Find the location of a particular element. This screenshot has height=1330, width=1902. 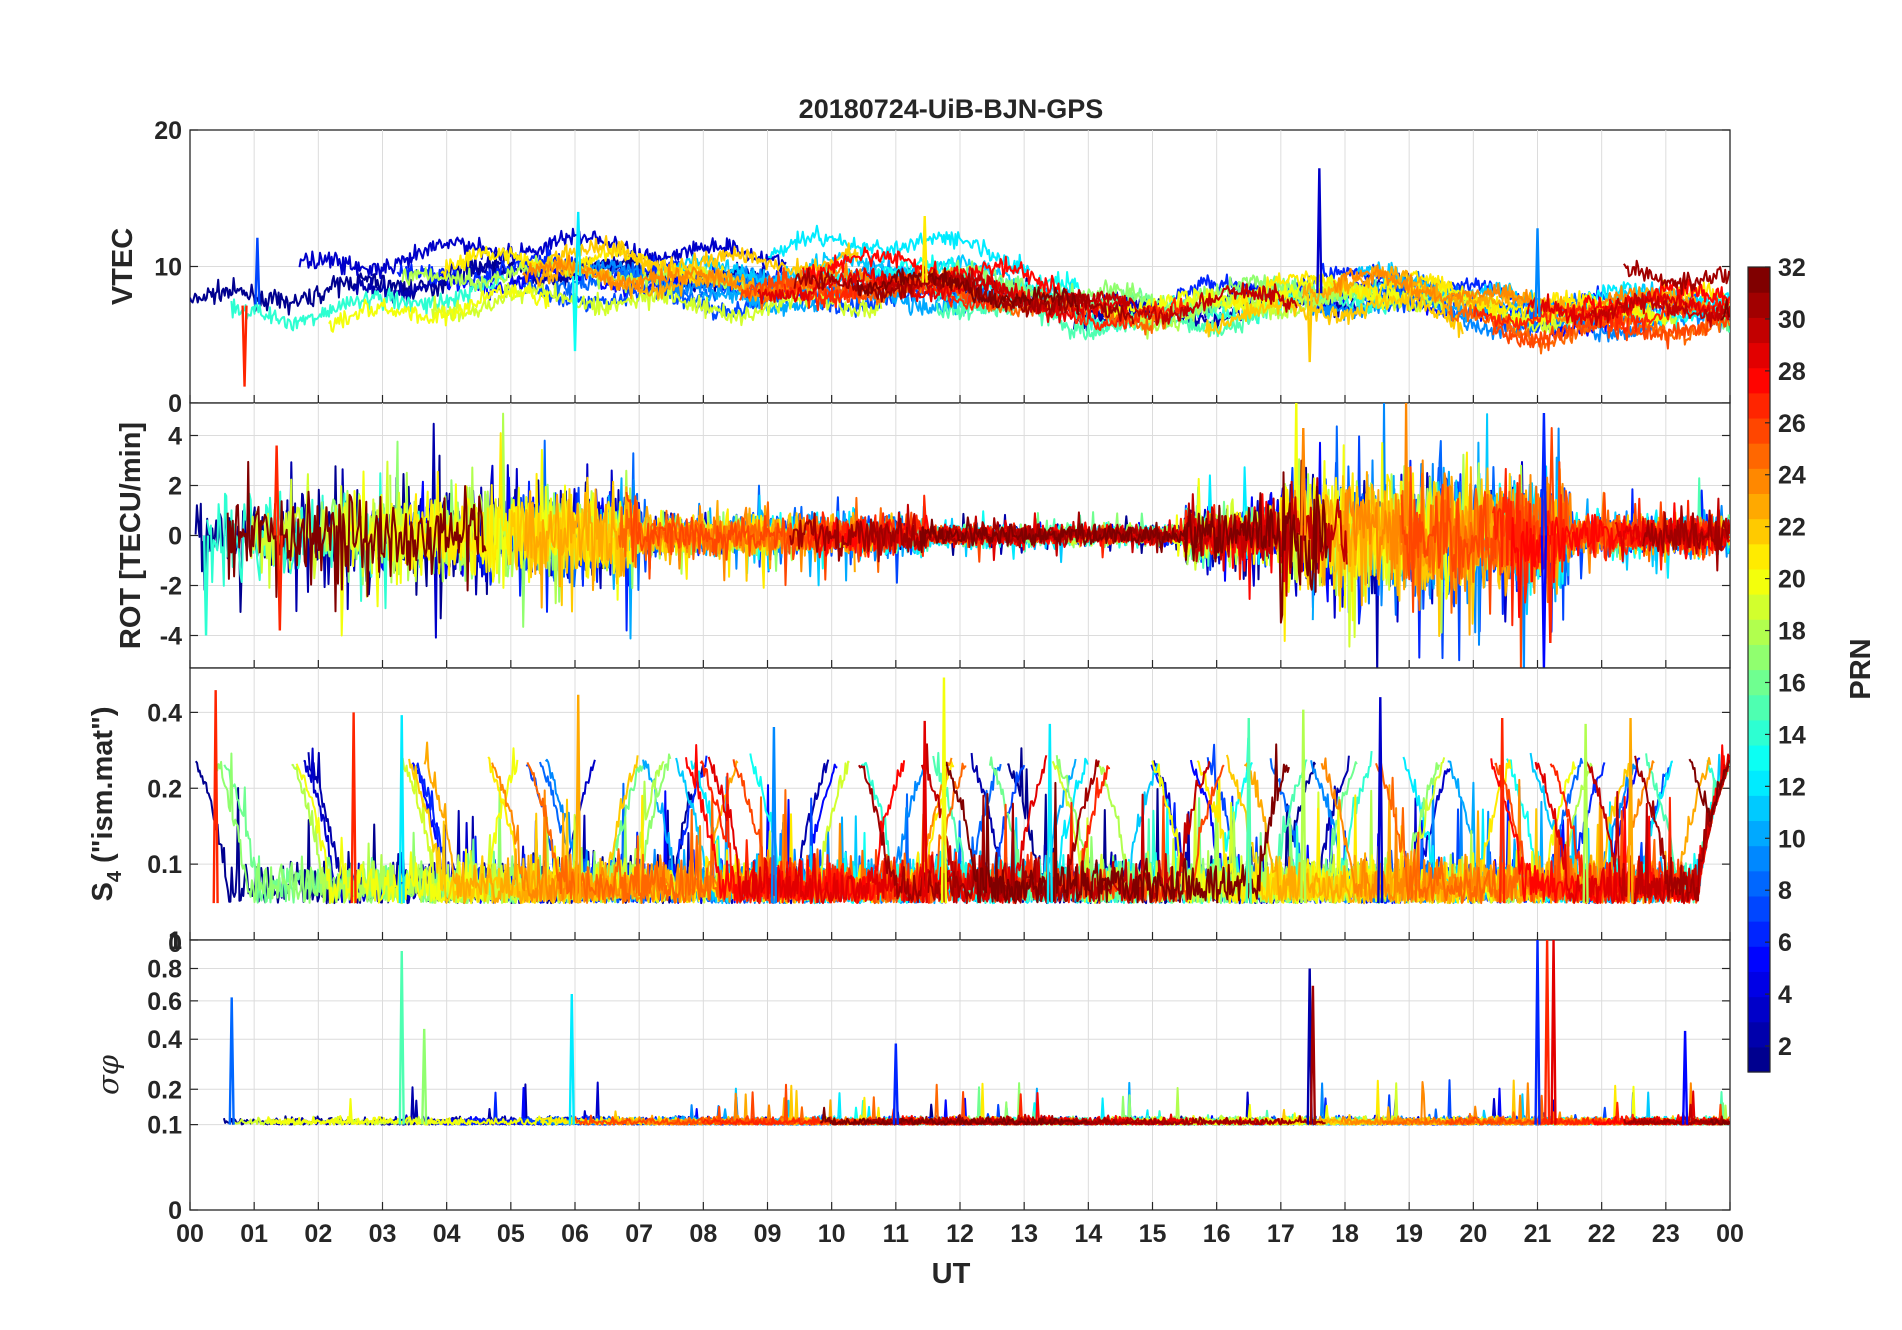

x-tick-label: 18 is located at coordinates (1345, 1234).